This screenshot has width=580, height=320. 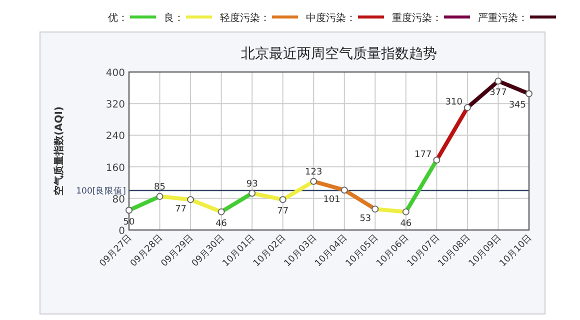 What do you see at coordinates (245, 18) in the screenshot?
I see `legend-label: 轻度污染：` at bounding box center [245, 18].